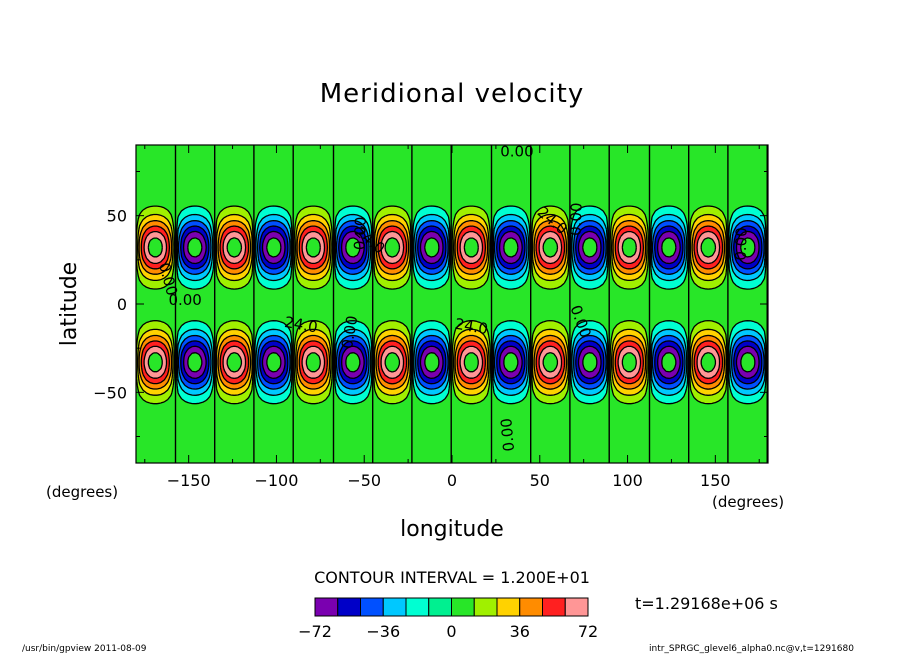 The image size is (904, 654). Describe the element at coordinates (315, 631) in the screenshot. I see `colorbar-tick-label: −72` at that location.